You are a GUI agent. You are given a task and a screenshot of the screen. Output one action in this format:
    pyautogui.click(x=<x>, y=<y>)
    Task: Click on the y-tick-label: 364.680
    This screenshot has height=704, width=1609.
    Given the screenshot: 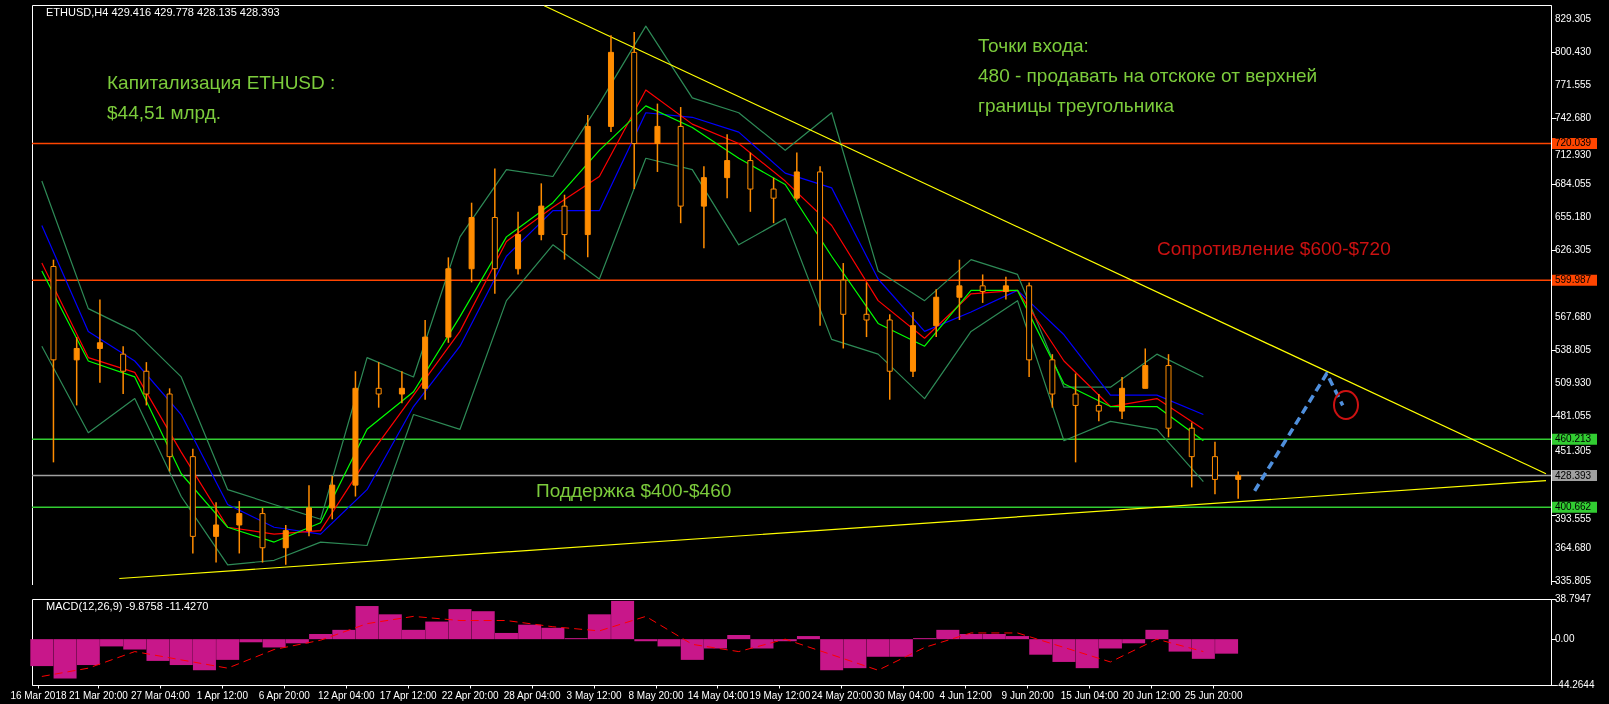 What is the action you would take?
    pyautogui.click(x=1573, y=548)
    